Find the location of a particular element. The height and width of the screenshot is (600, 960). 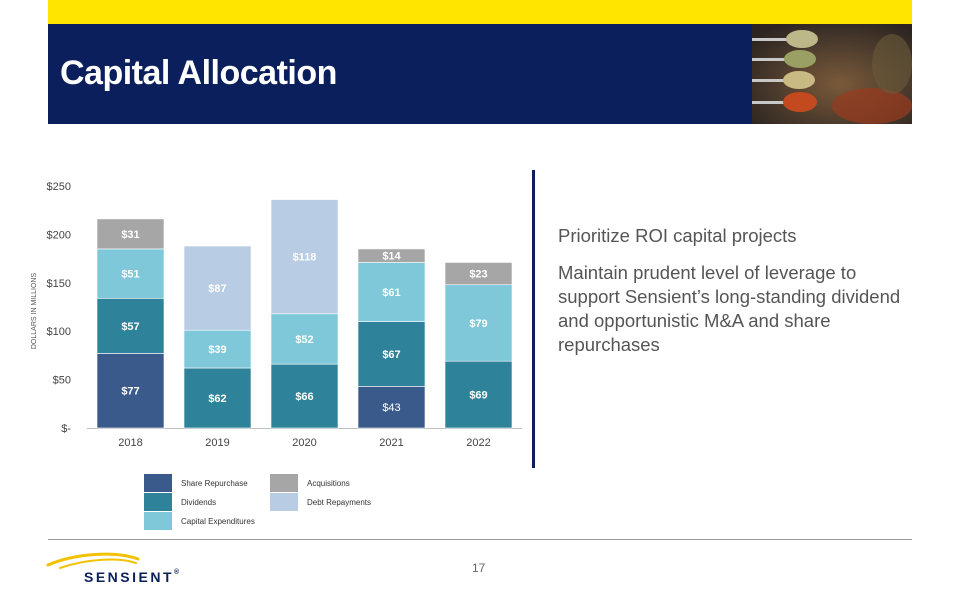

x-tick-label: 2020 is located at coordinates (304, 443).